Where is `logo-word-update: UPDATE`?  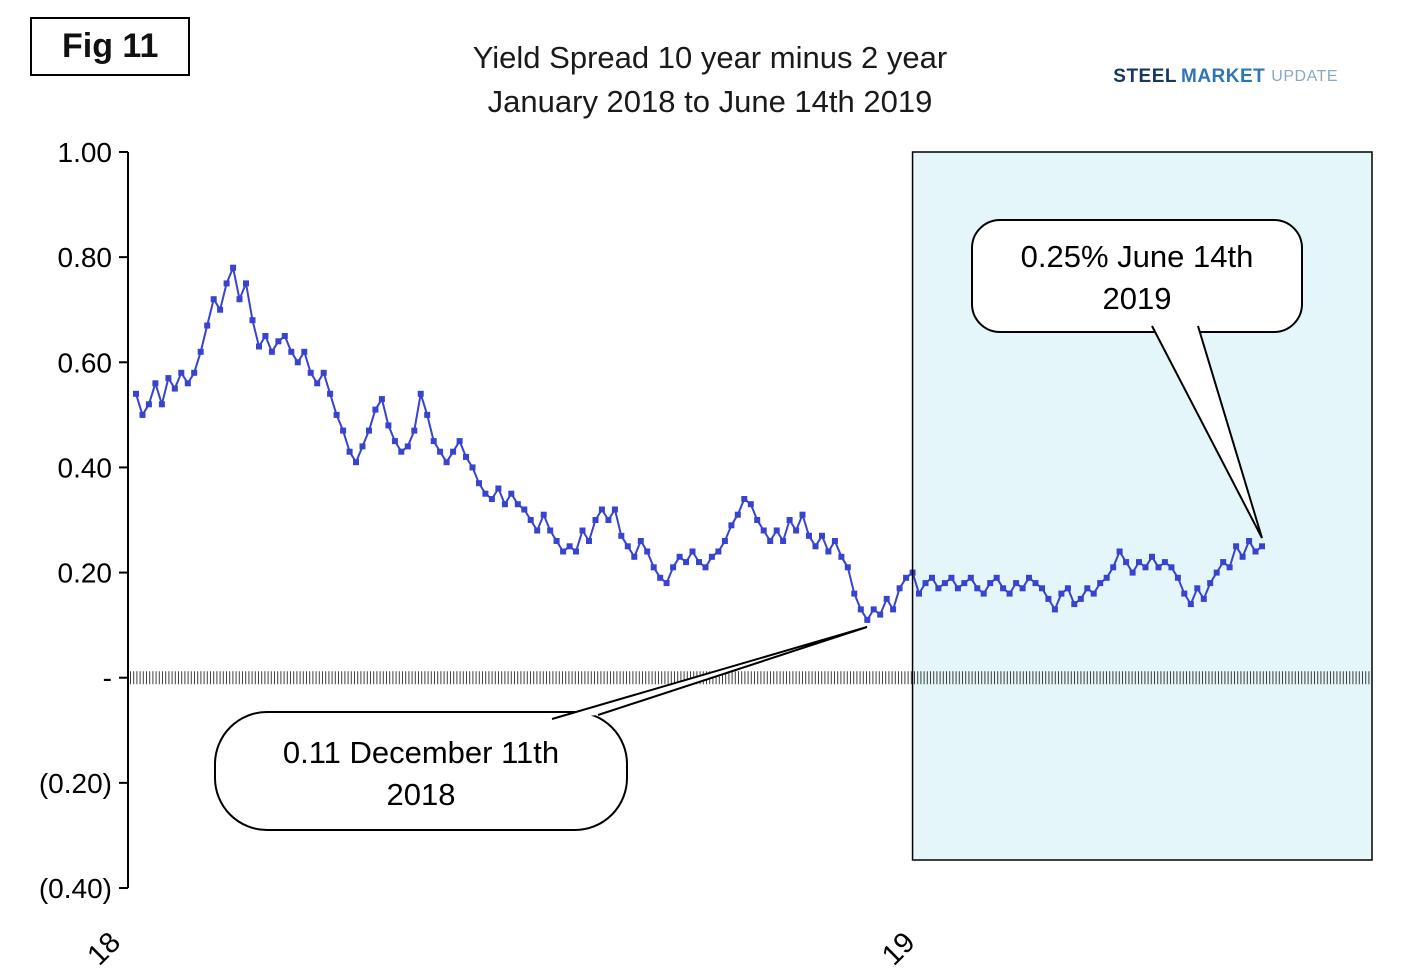
logo-word-update: UPDATE is located at coordinates (1304, 76).